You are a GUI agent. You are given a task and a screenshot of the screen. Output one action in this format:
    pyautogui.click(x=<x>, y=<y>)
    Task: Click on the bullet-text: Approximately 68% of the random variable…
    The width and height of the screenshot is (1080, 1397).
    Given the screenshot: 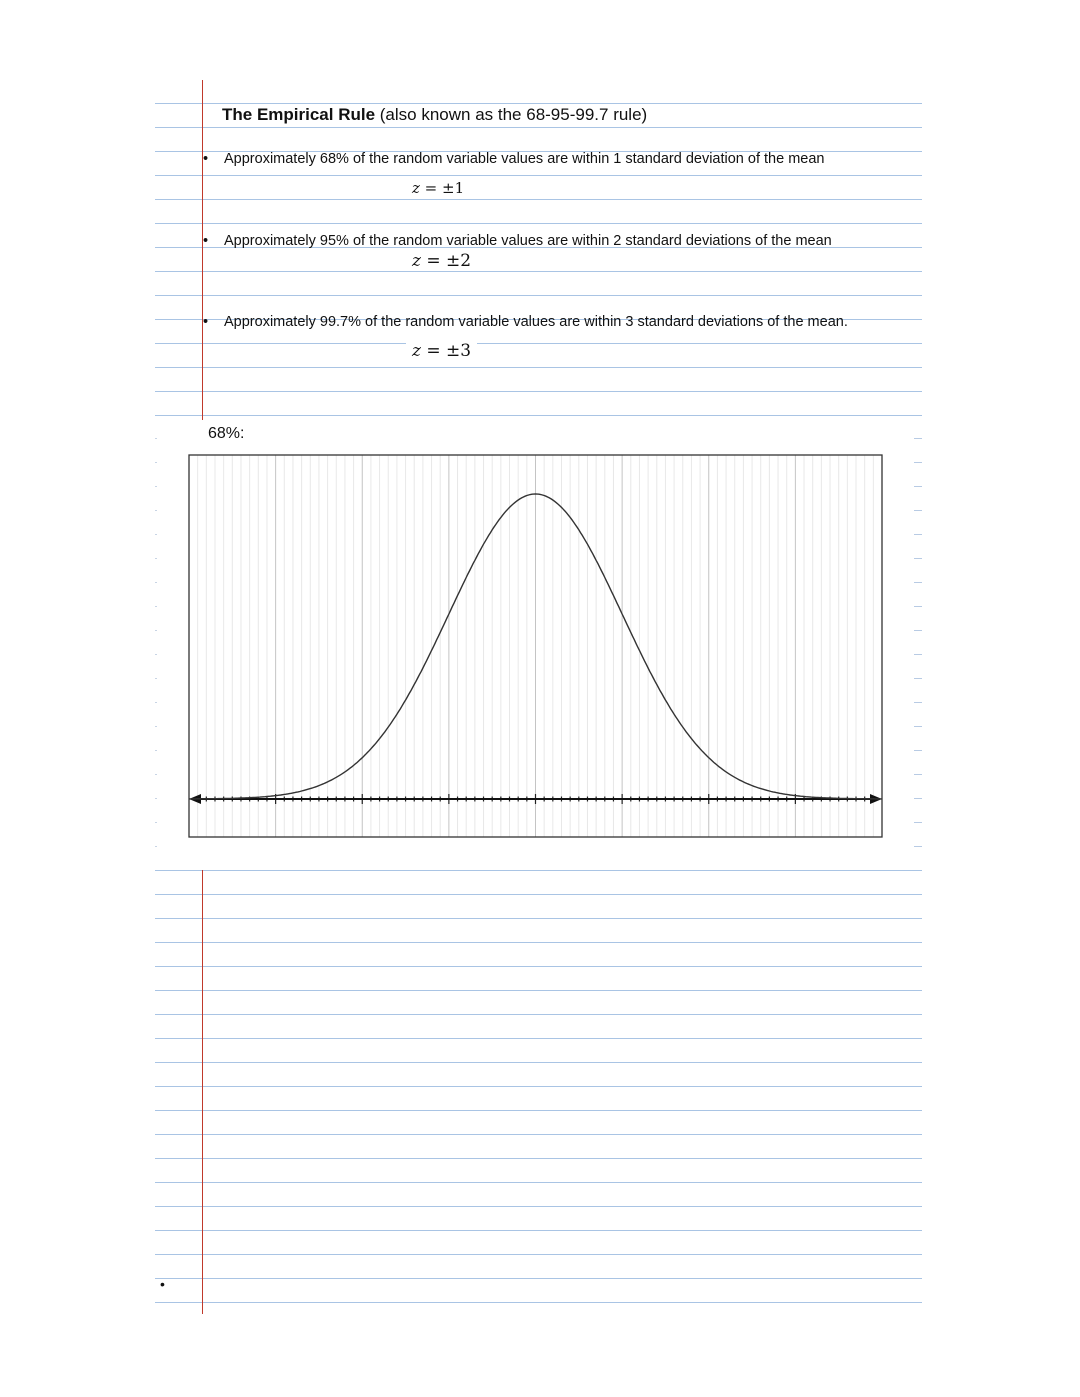 What is the action you would take?
    pyautogui.click(x=524, y=159)
    